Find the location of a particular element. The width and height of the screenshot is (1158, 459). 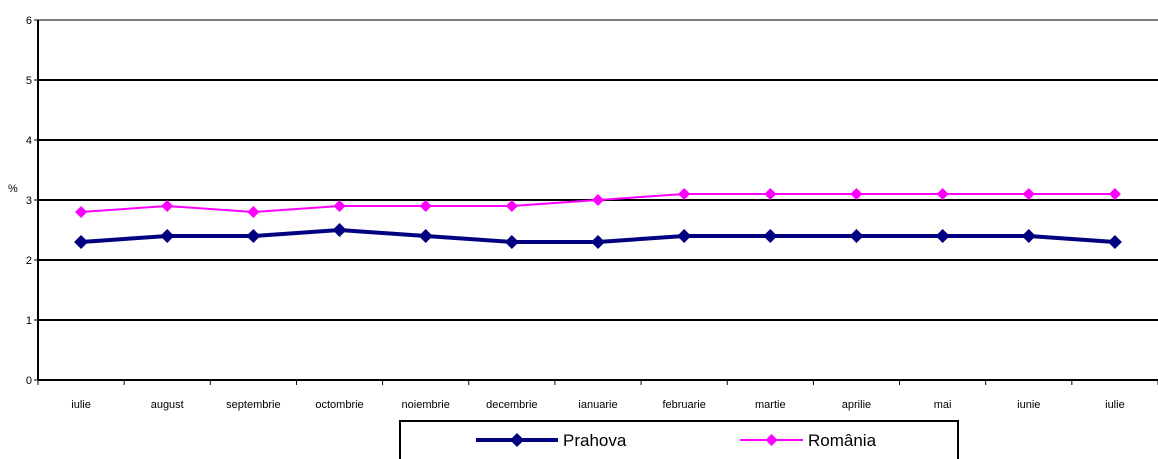

y-axis: 0 1 2 3 4 5 6 is located at coordinates (32, 201).